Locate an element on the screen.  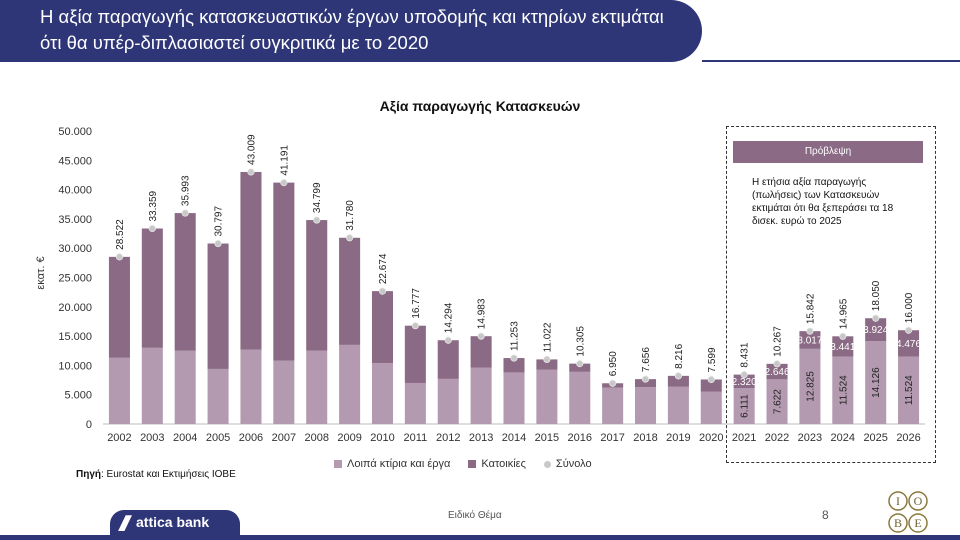
x-tick-label-2026: 2026 is located at coordinates (908, 438).